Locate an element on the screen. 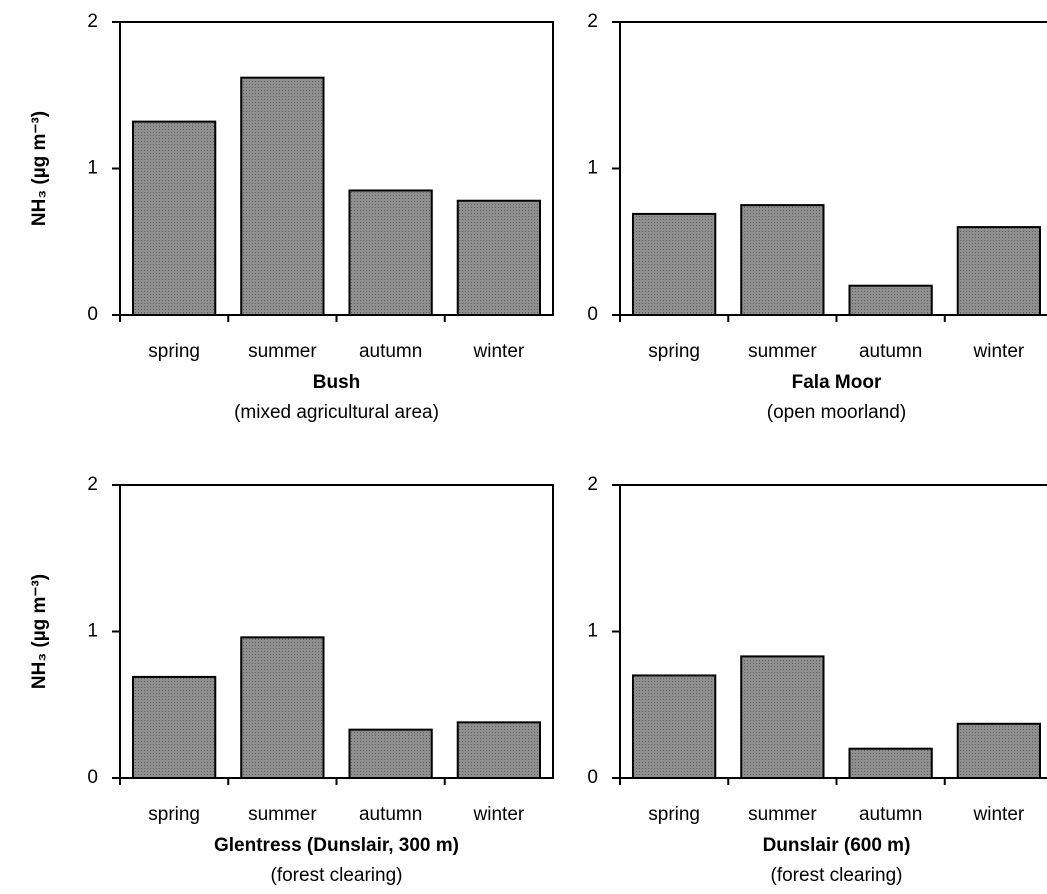 Image resolution: width=1047 pixels, height=894 pixels. panel-subtitle: (mixed agricultural area) is located at coordinates (336, 412).